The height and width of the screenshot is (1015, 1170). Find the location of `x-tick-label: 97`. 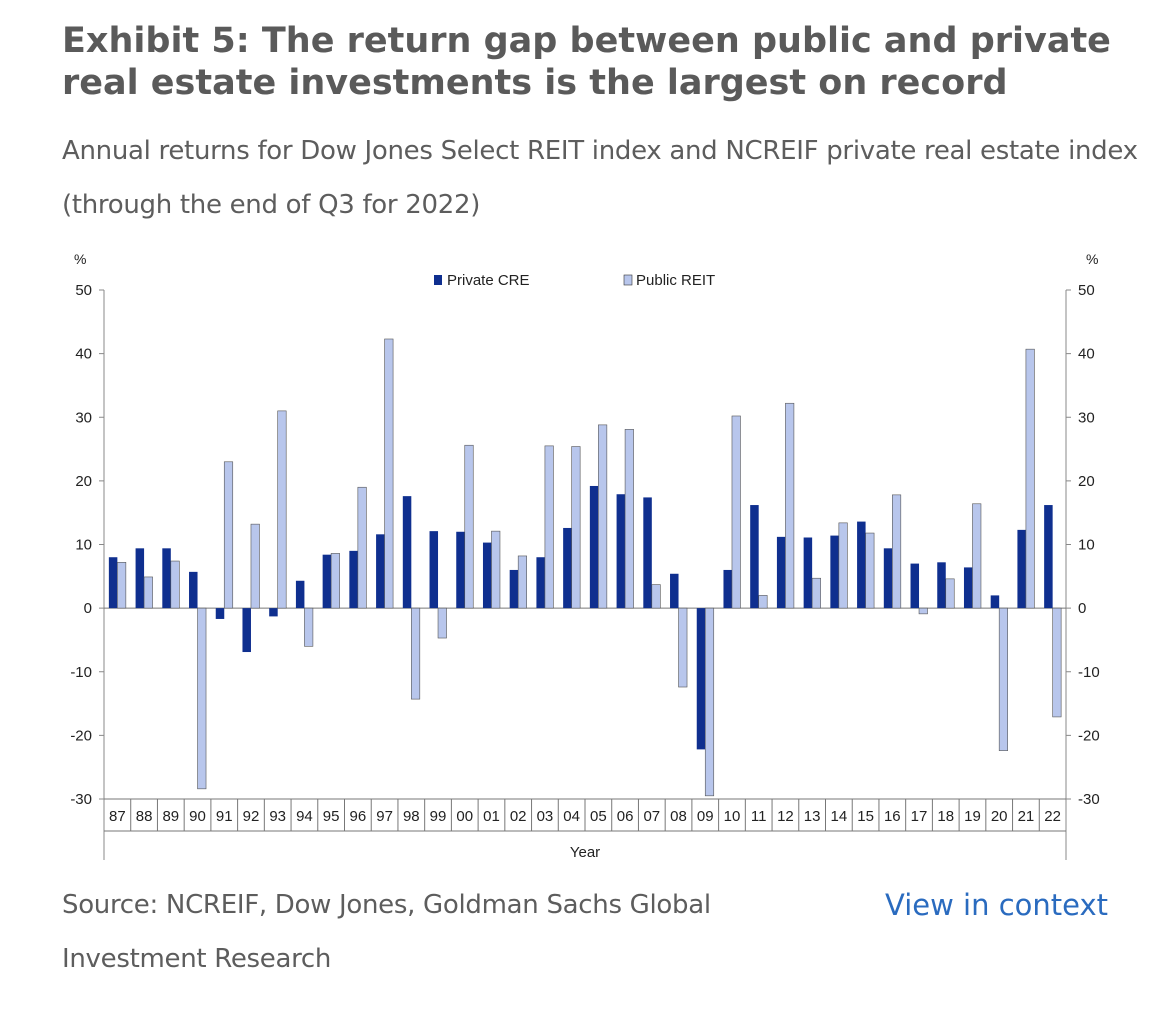

x-tick-label: 97 is located at coordinates (384, 816).